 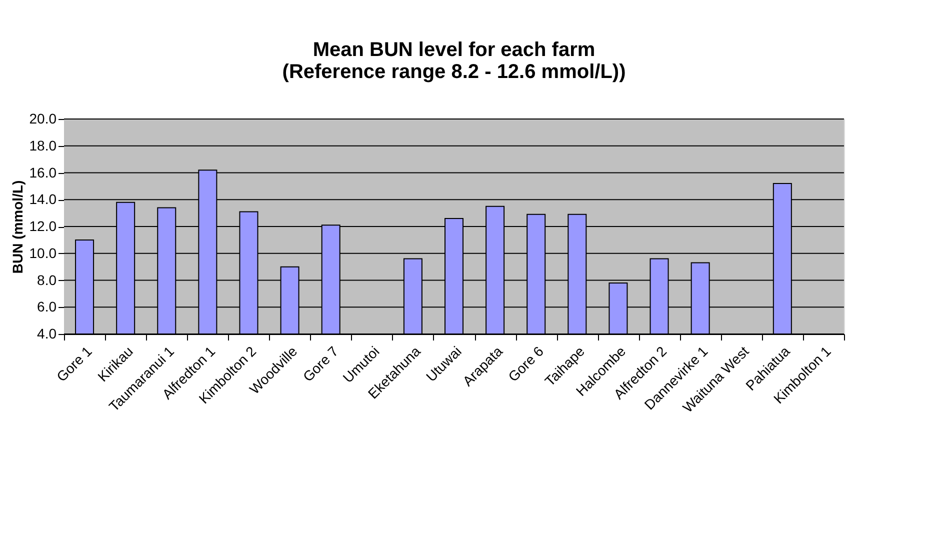 I want to click on y-tick-label: 14.0, so click(x=43, y=199).